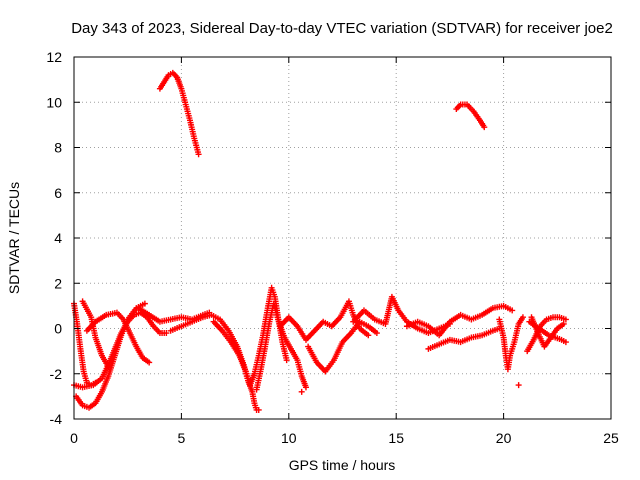 The height and width of the screenshot is (480, 640). I want to click on series-arc-f, so click(174, 315).